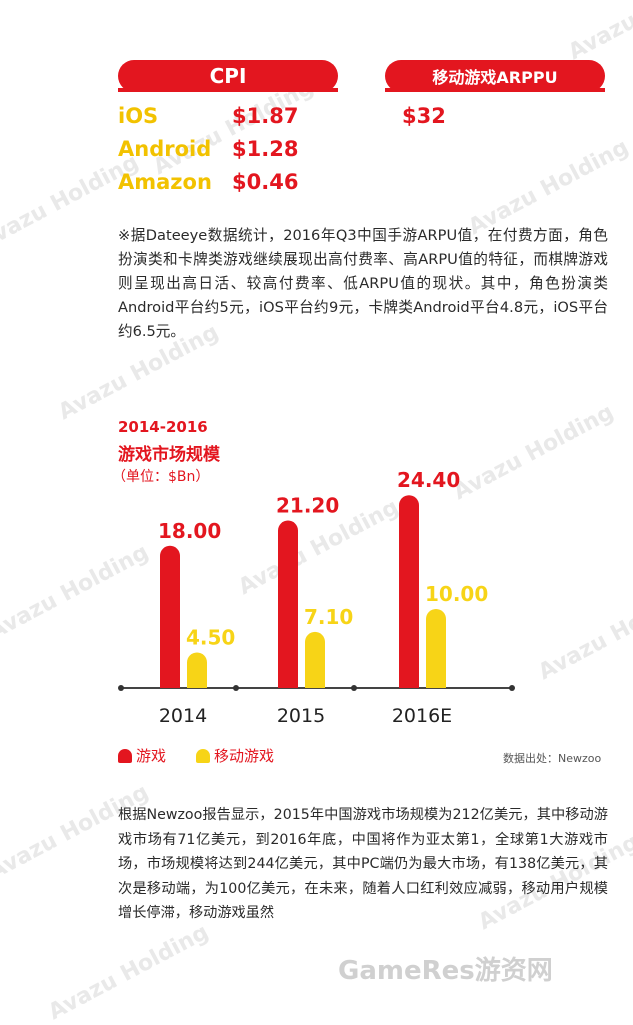 Image resolution: width=633 pixels, height=1025 pixels. What do you see at coordinates (228, 90) in the screenshot?
I see `cpi-underline` at bounding box center [228, 90].